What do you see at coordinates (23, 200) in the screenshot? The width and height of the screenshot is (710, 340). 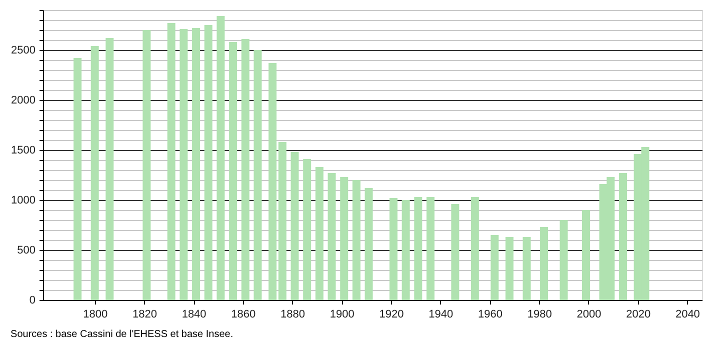 I see `y-tick-label: 1000` at bounding box center [23, 200].